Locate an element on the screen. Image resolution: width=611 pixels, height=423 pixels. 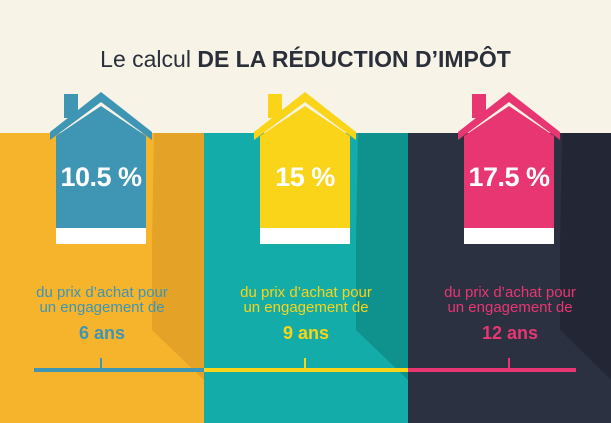
house-icon-blue is located at coordinates (101, 167).